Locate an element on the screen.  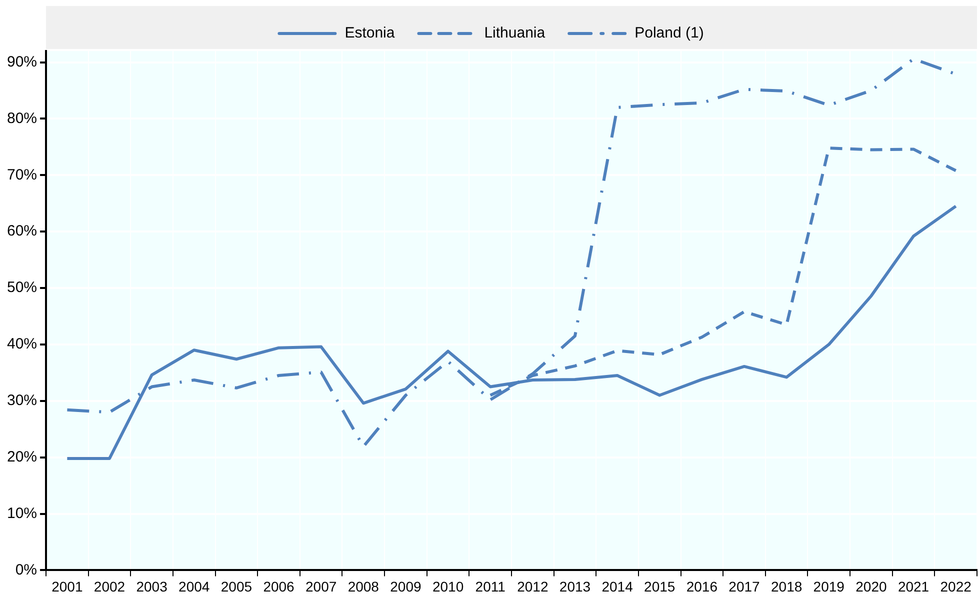
x-tick-label: 2004 is located at coordinates (194, 586).